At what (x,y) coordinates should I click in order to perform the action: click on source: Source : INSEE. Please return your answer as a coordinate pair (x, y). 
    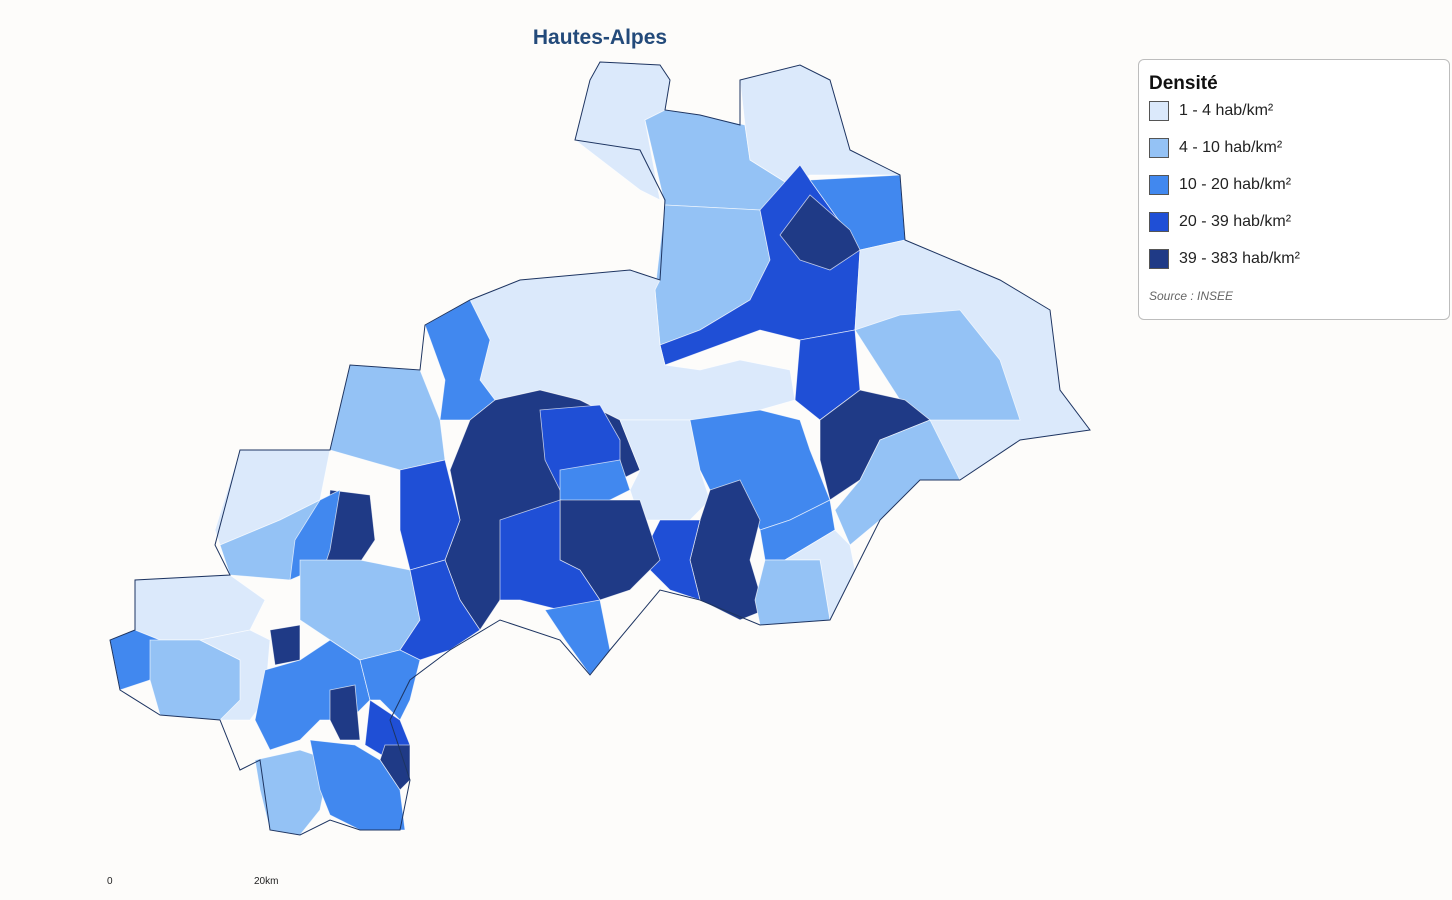
    Looking at the image, I should click on (1191, 296).